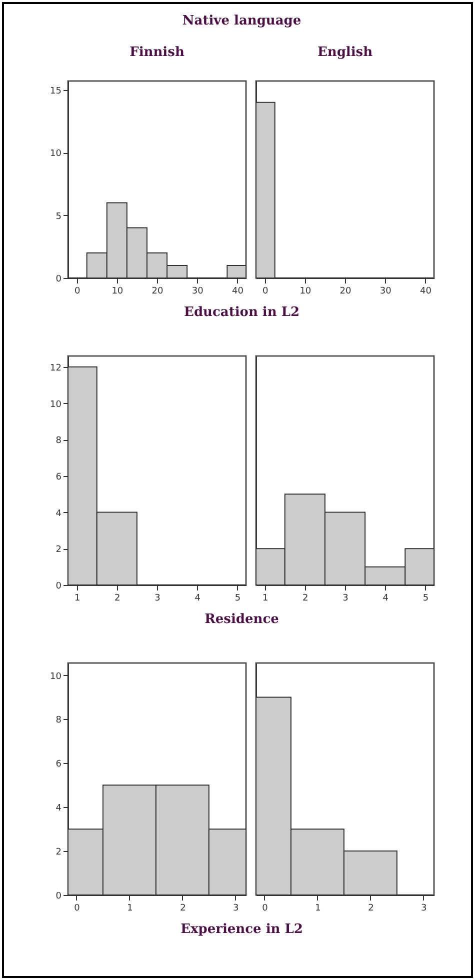  Describe the element at coordinates (59, 217) in the screenshot. I see `y-tick-label: 5` at that location.